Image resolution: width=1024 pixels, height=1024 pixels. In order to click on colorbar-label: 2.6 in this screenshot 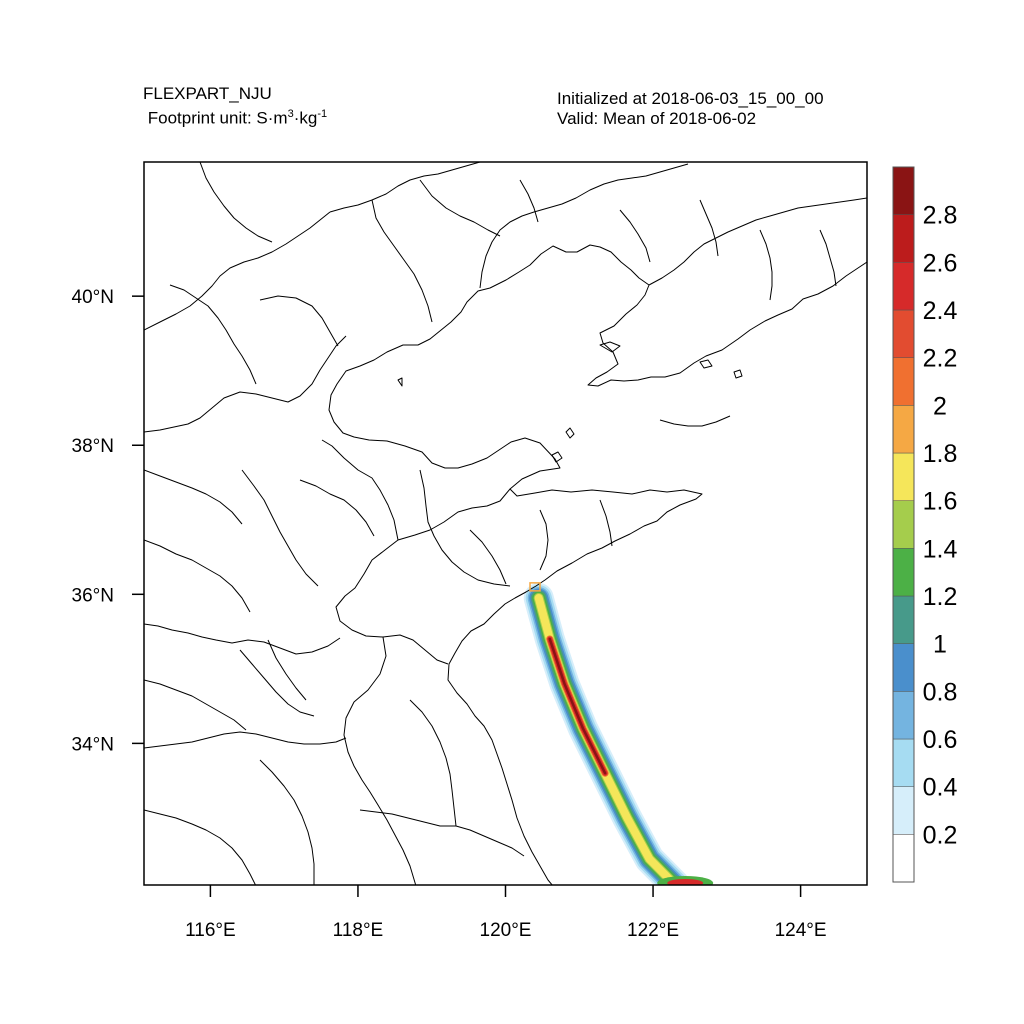, I will do `click(940, 263)`.